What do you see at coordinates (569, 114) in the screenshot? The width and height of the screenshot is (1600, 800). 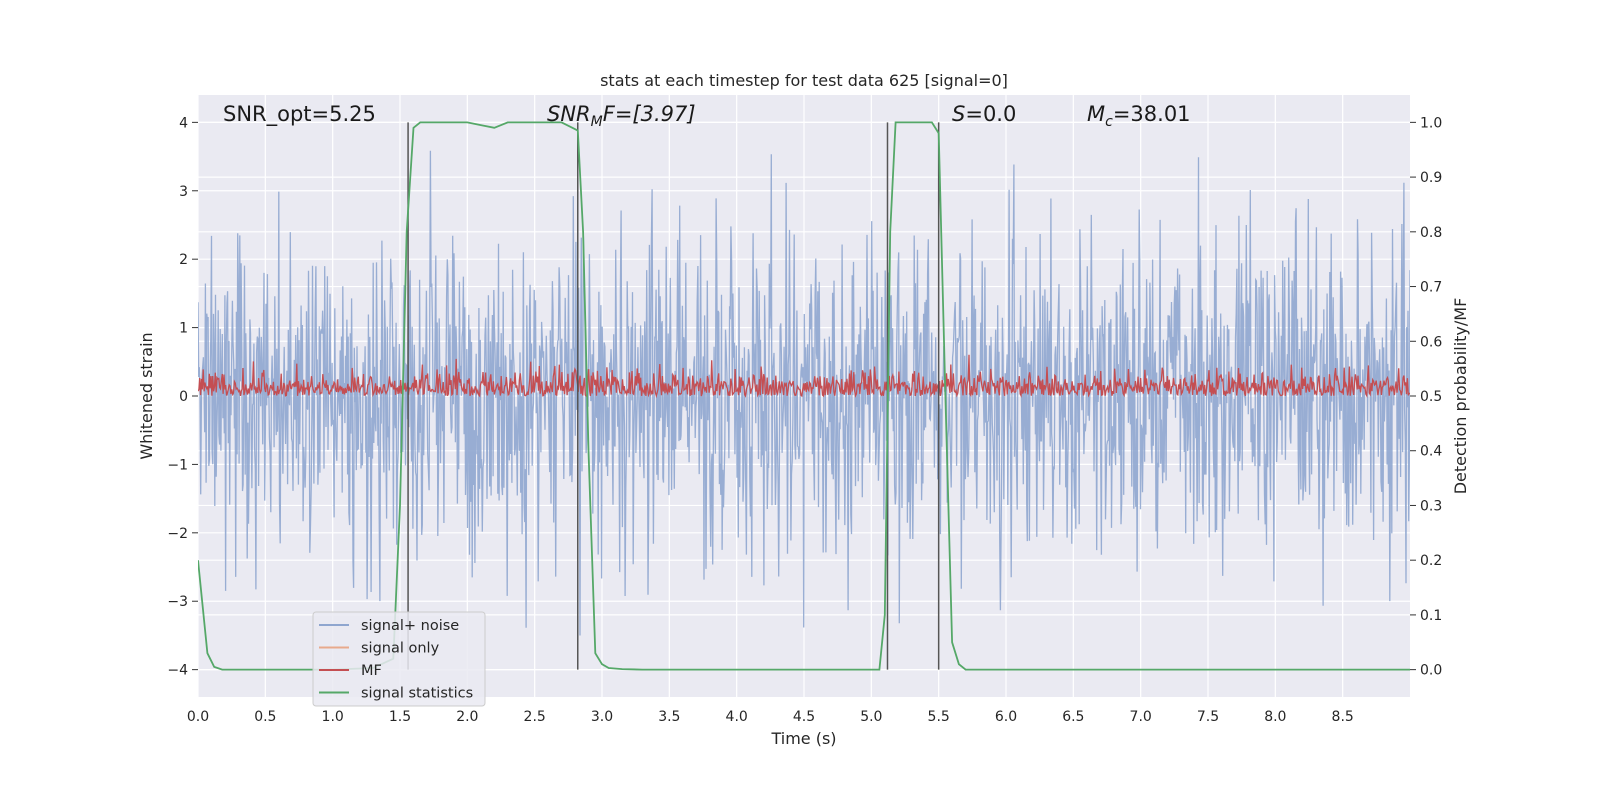 I see `annotation-snr-mf-symbol: SNR` at bounding box center [569, 114].